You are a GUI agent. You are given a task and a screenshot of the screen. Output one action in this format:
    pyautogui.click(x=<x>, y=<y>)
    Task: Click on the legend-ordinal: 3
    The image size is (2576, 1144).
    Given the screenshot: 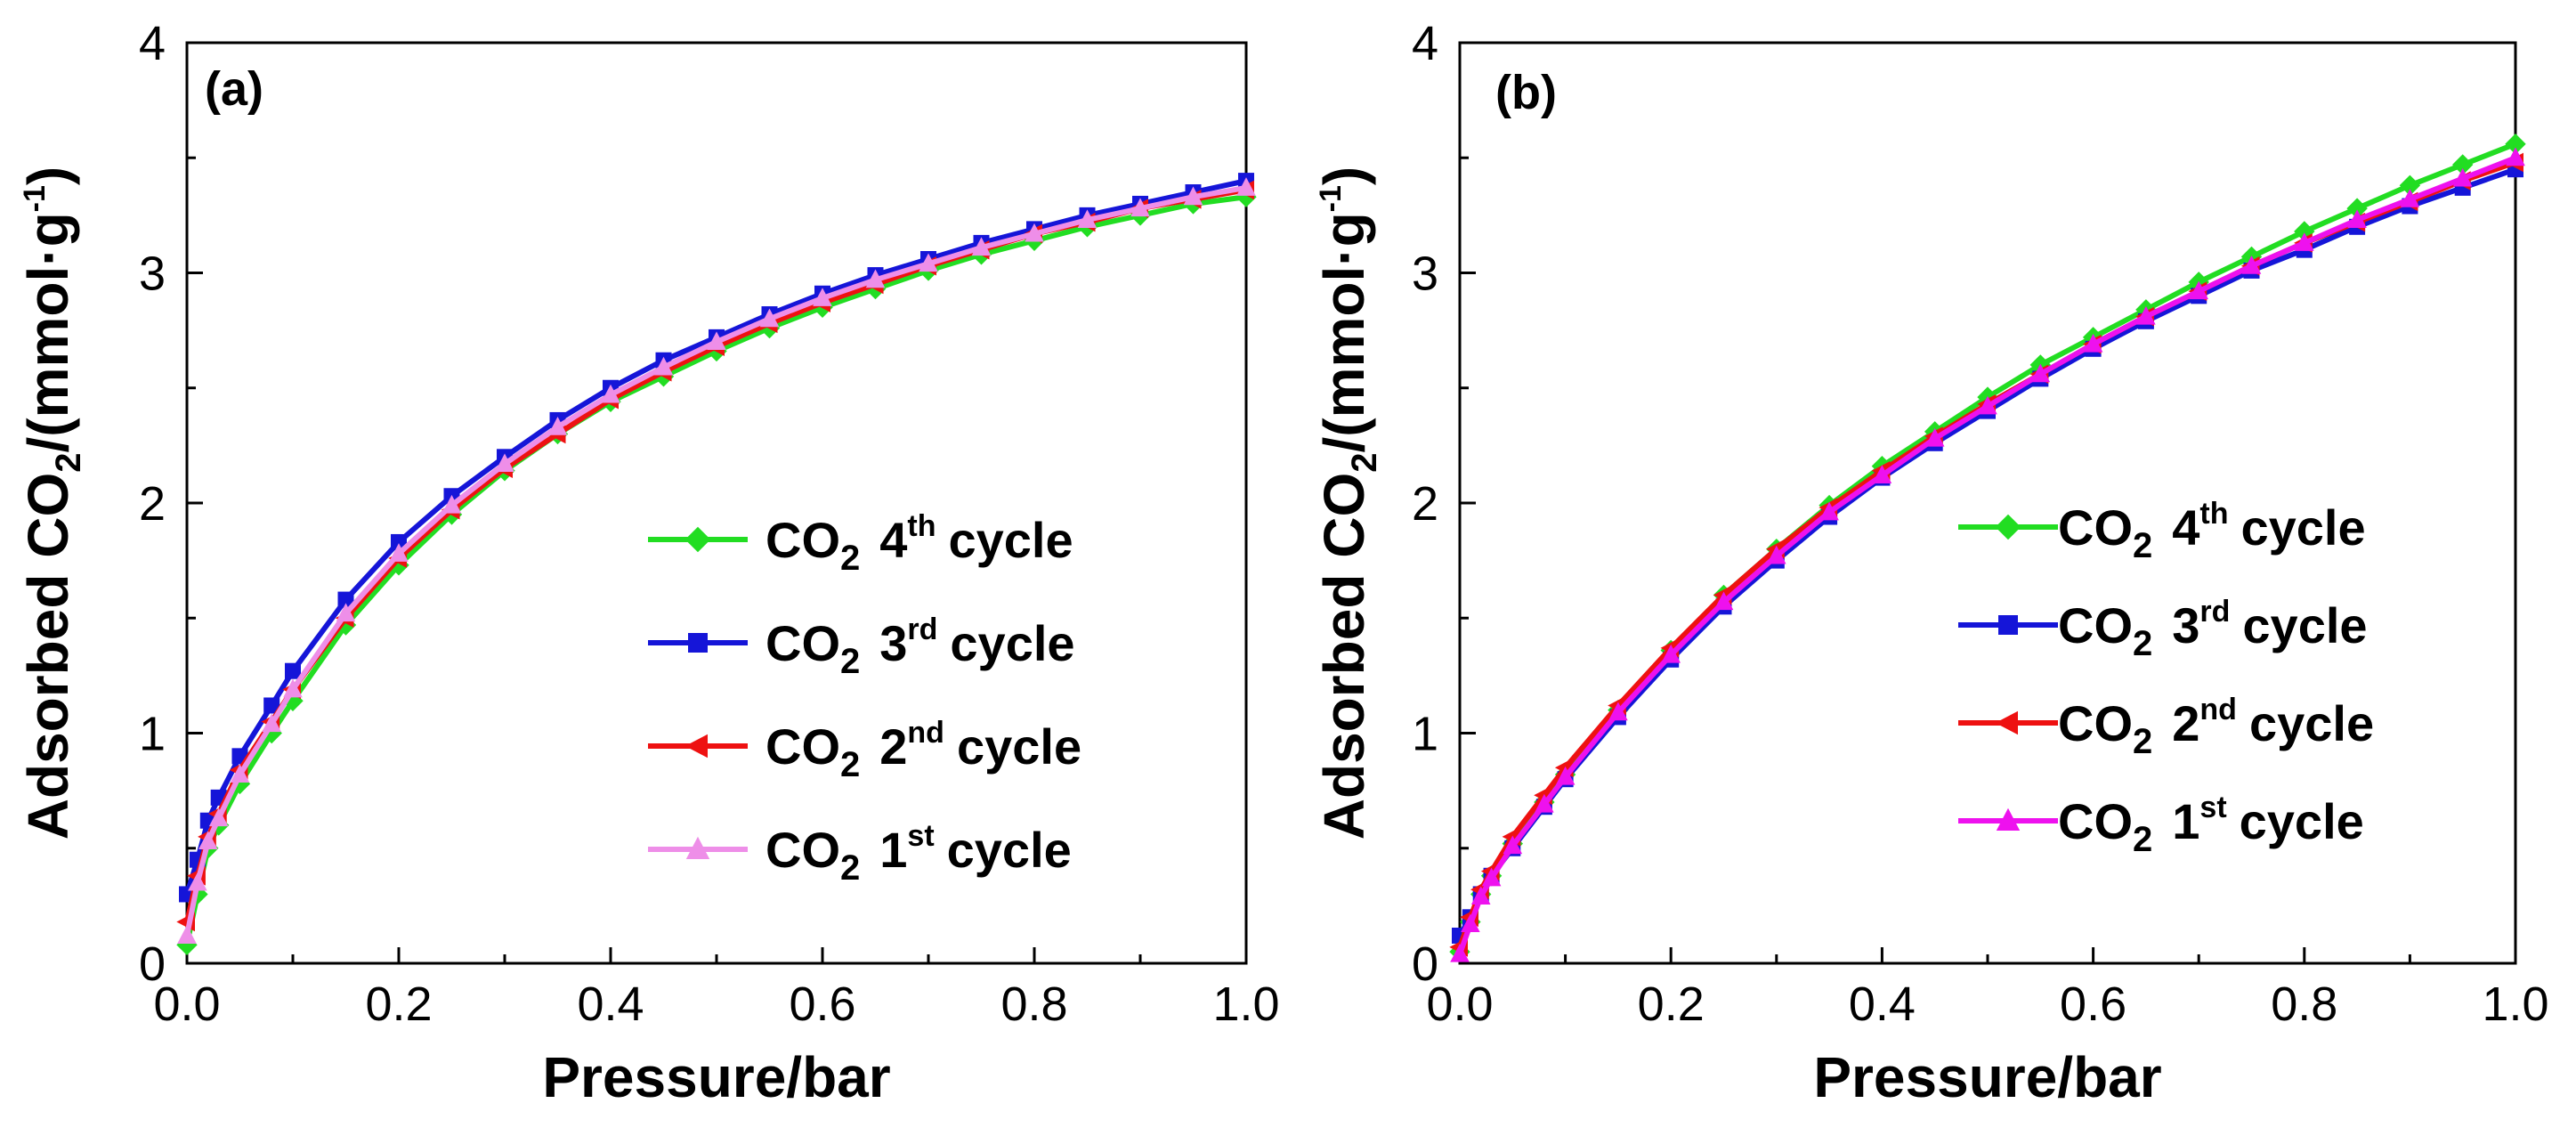 What is the action you would take?
    pyautogui.click(x=2185, y=625)
    